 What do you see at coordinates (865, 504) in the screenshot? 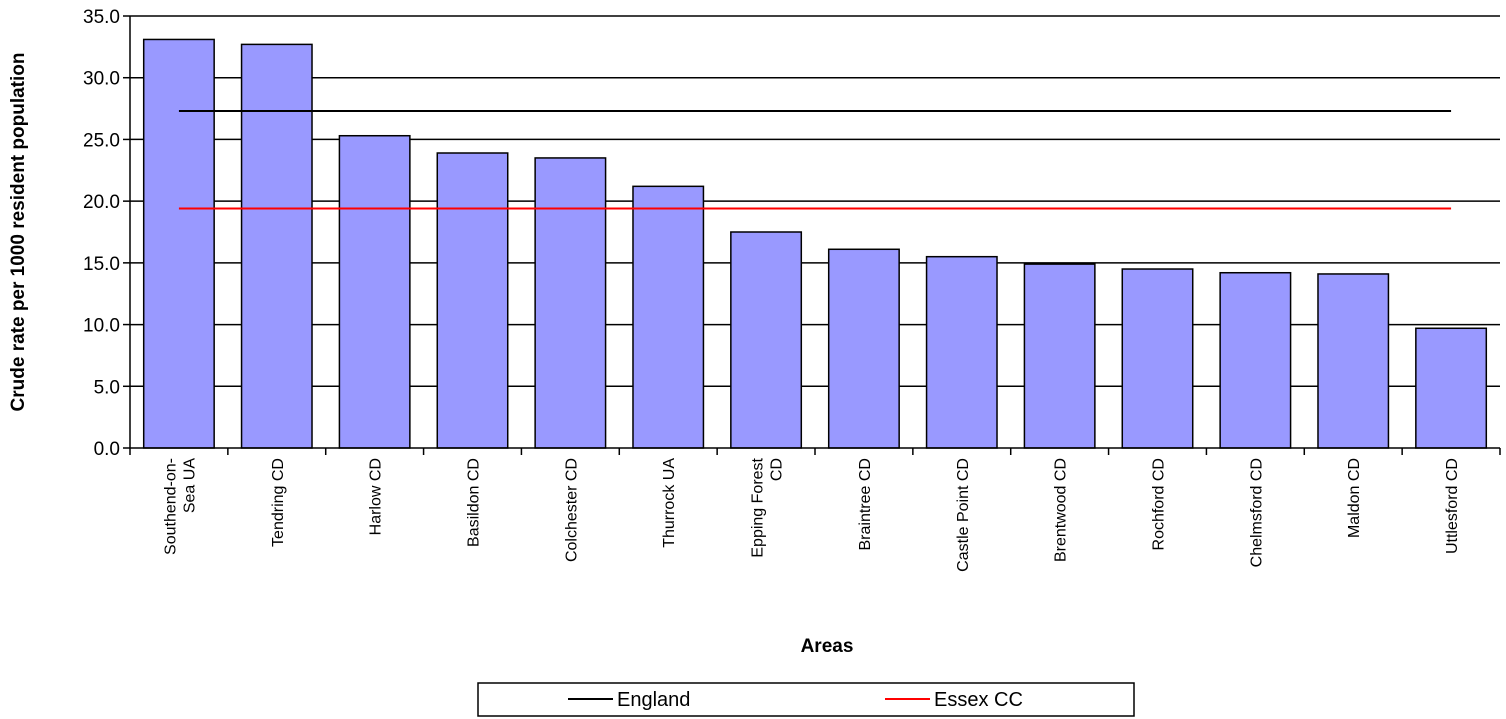
I see `x-category-label: Braintree CD` at bounding box center [865, 504].